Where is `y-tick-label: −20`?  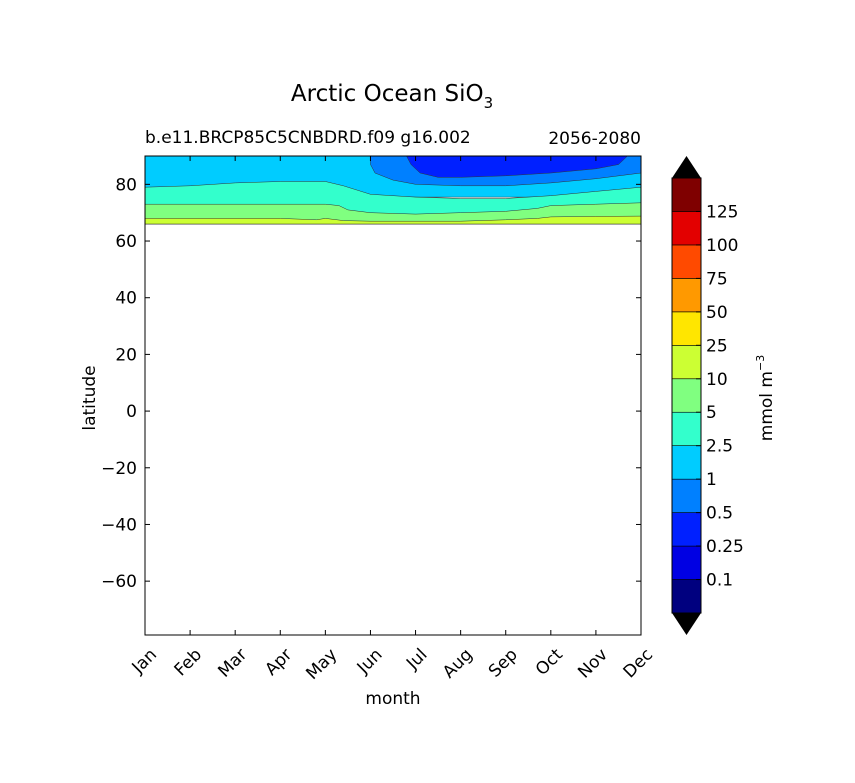
y-tick-label: −20 is located at coordinates (119, 469).